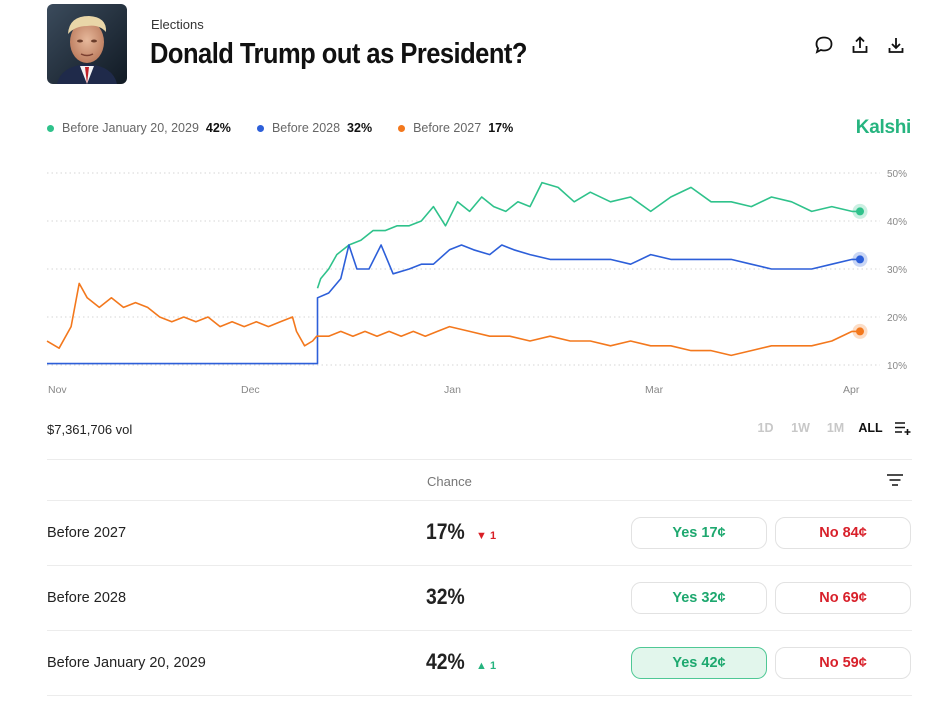 The width and height of the screenshot is (946, 713). I want to click on legend-item-2028: Before 2028 32%, so click(314, 128).